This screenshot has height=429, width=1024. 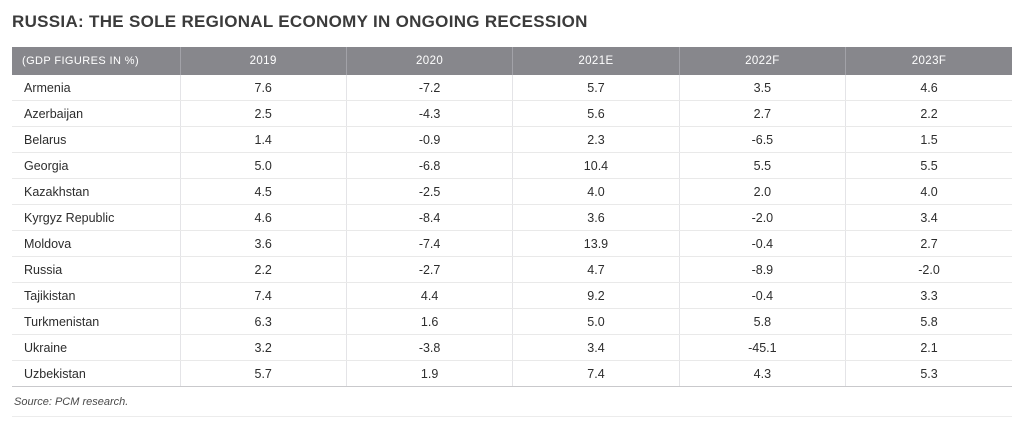 What do you see at coordinates (430, 139) in the screenshot?
I see `value-cell: -0.9` at bounding box center [430, 139].